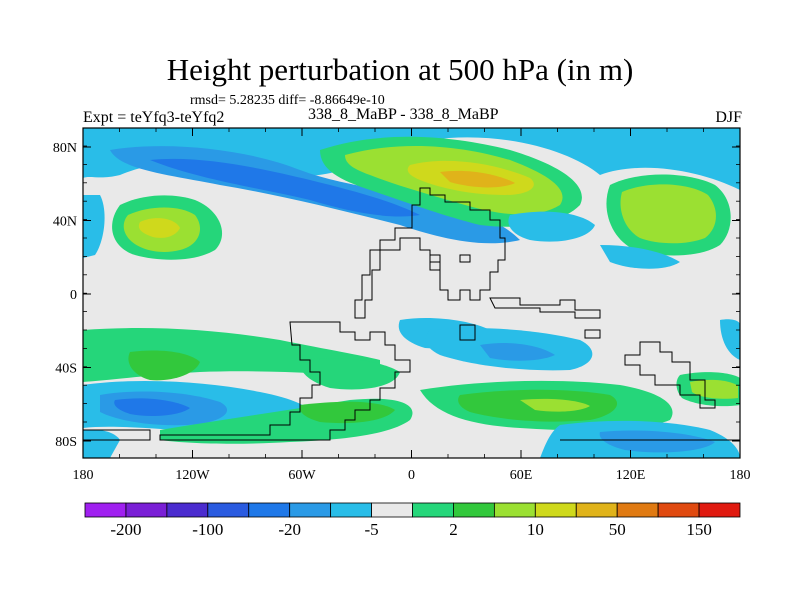  What do you see at coordinates (154, 117) in the screenshot?
I see `expt-label: Expt = teYfq3-teYfq2` at bounding box center [154, 117].